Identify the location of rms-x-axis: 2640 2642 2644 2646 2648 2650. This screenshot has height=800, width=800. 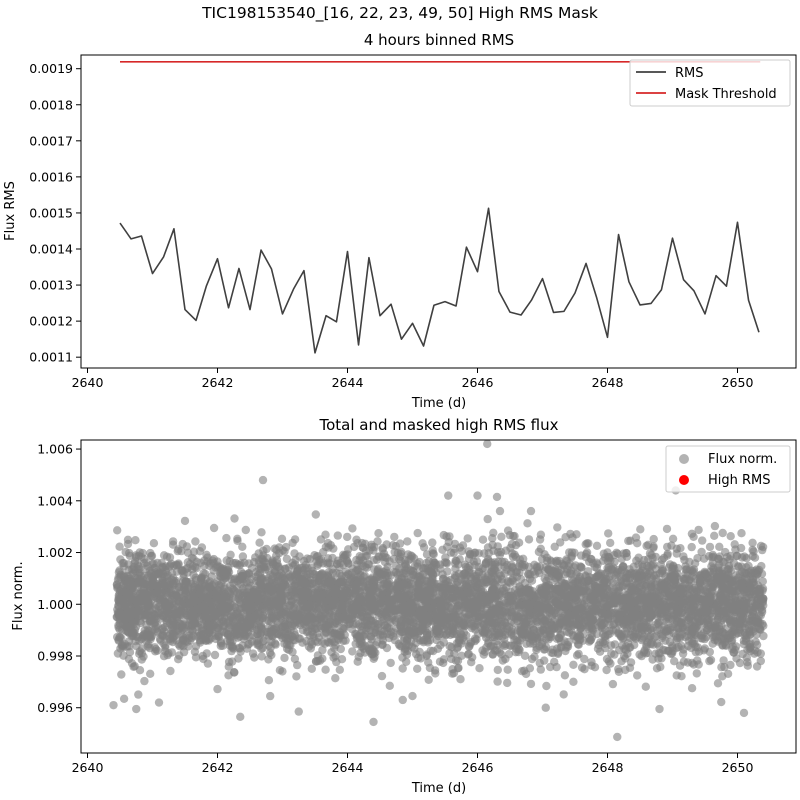
(412, 379).